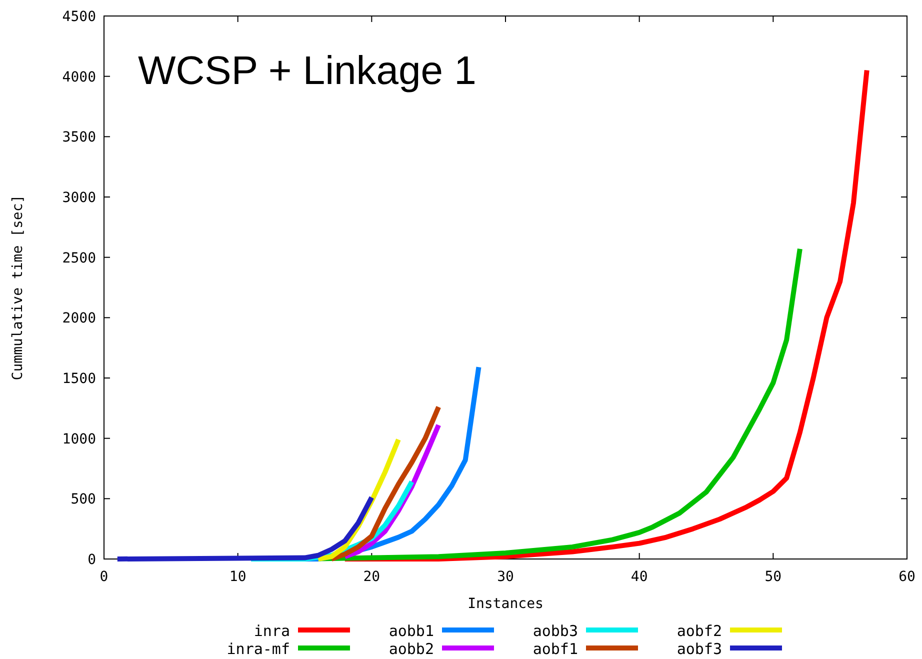 This screenshot has width=922, height=659. I want to click on x-tick-label: 30, so click(505, 577).